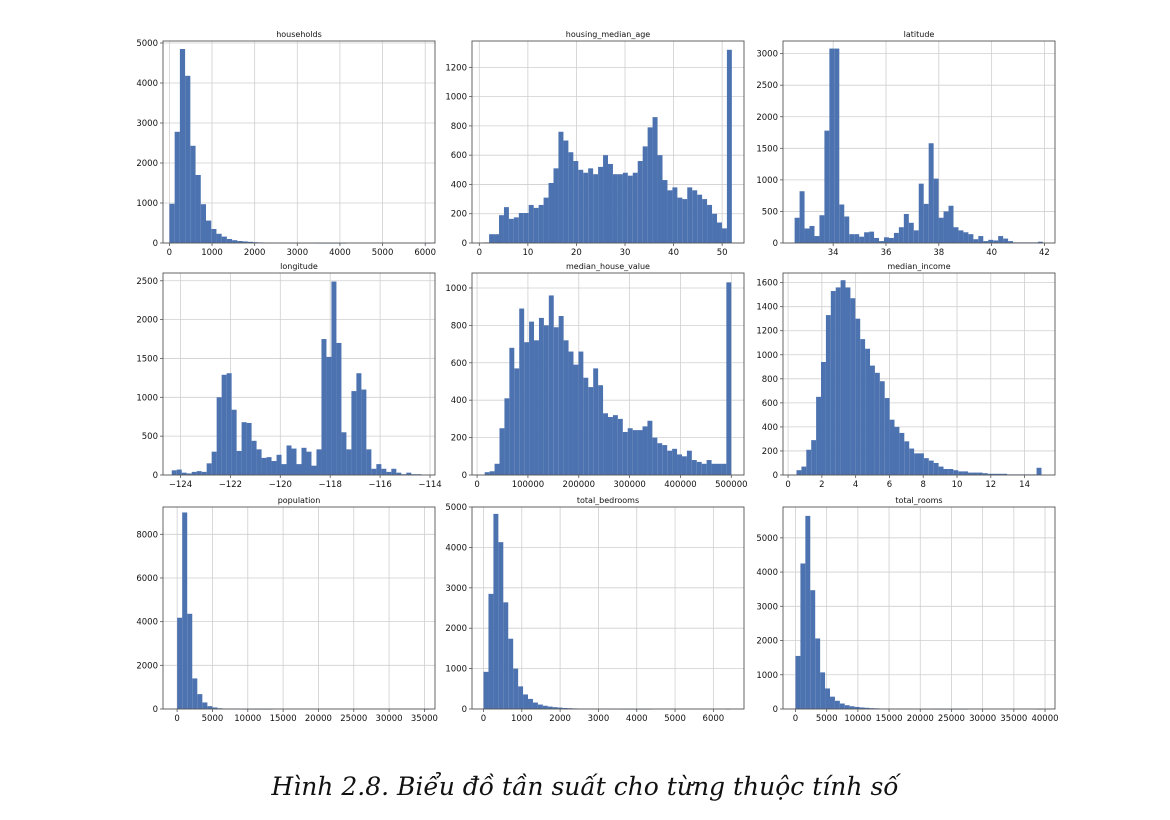 The width and height of the screenshot is (1170, 820). I want to click on y-tick-label: 5000, so click(456, 508).